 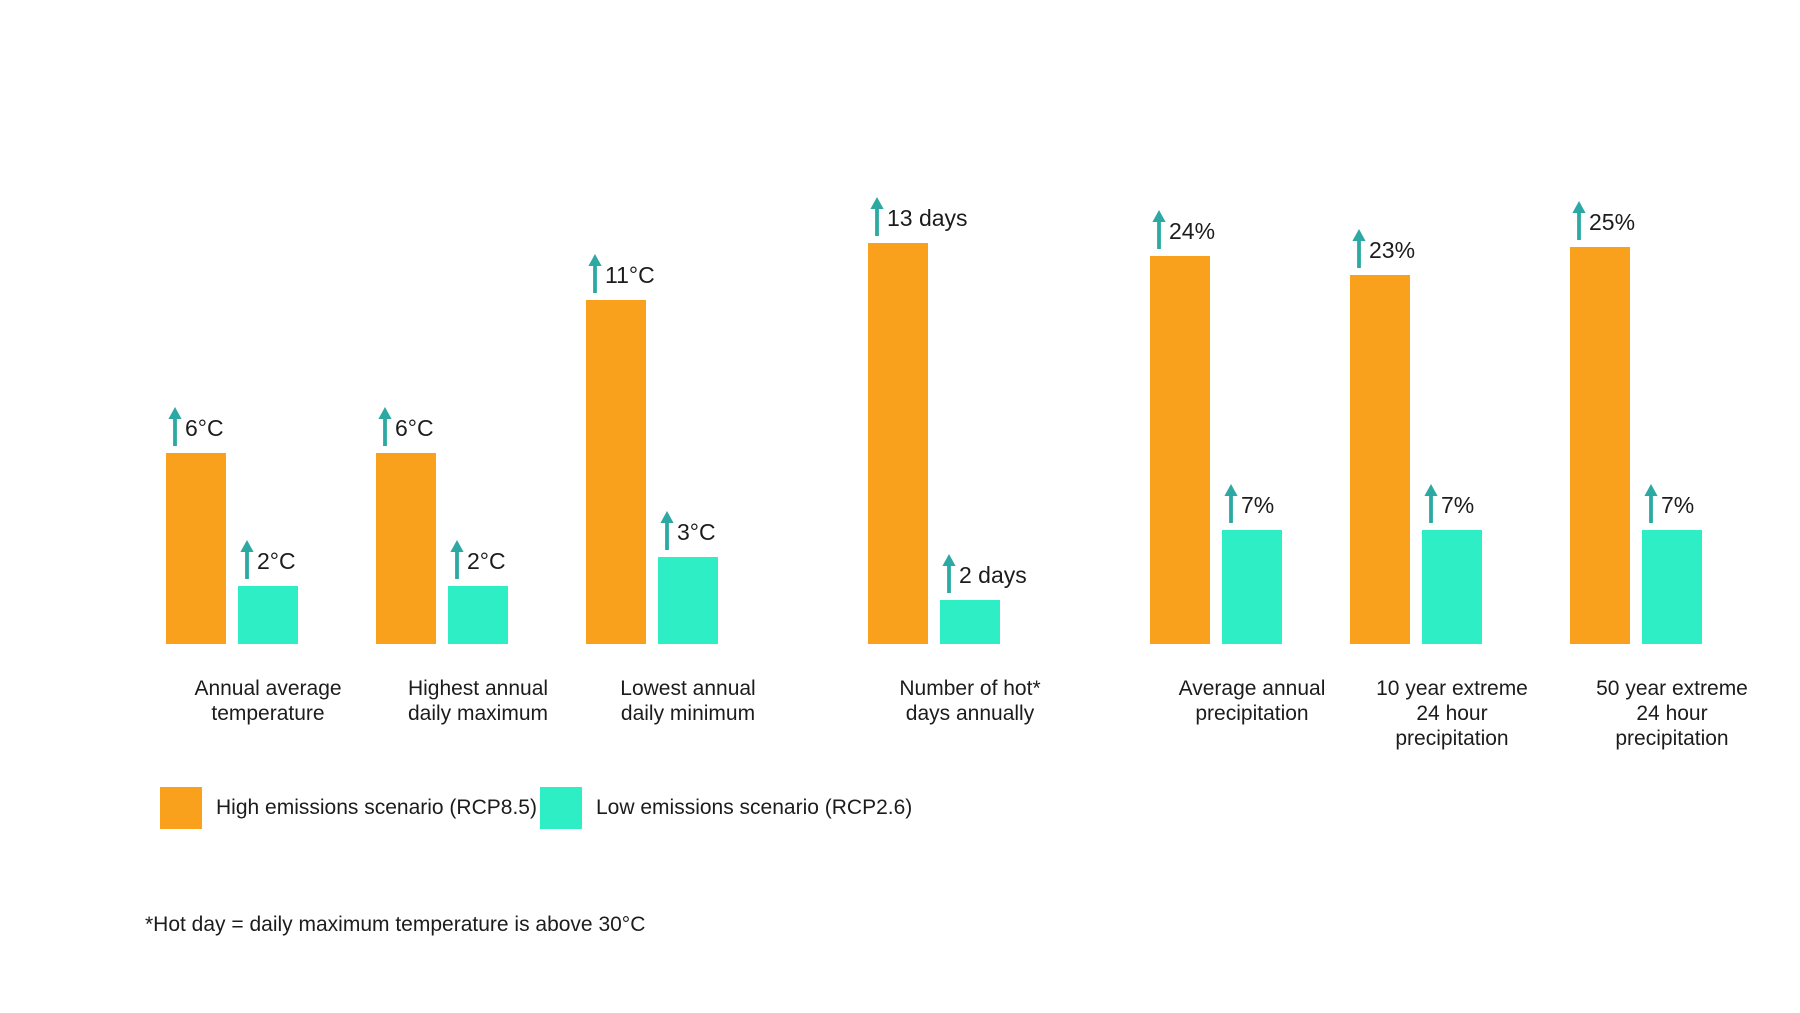 I want to click on category-label: 10 year extreme 24 hour precipitation, so click(x=1452, y=713).